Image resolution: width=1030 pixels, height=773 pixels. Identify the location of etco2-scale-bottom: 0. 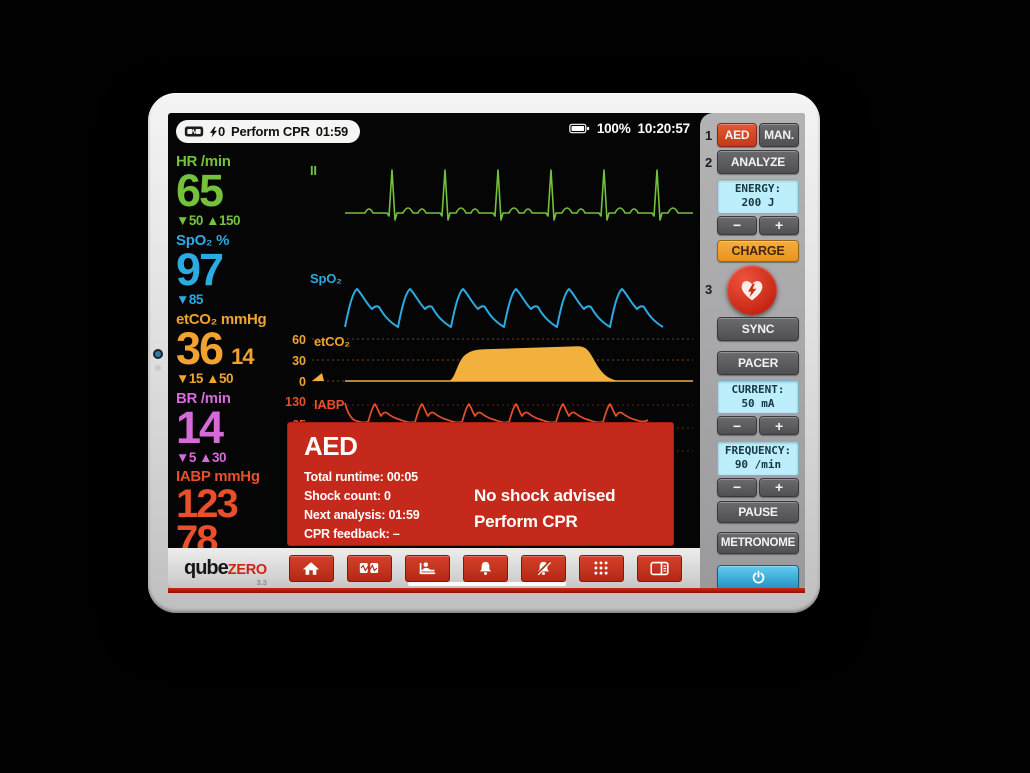
(302, 382).